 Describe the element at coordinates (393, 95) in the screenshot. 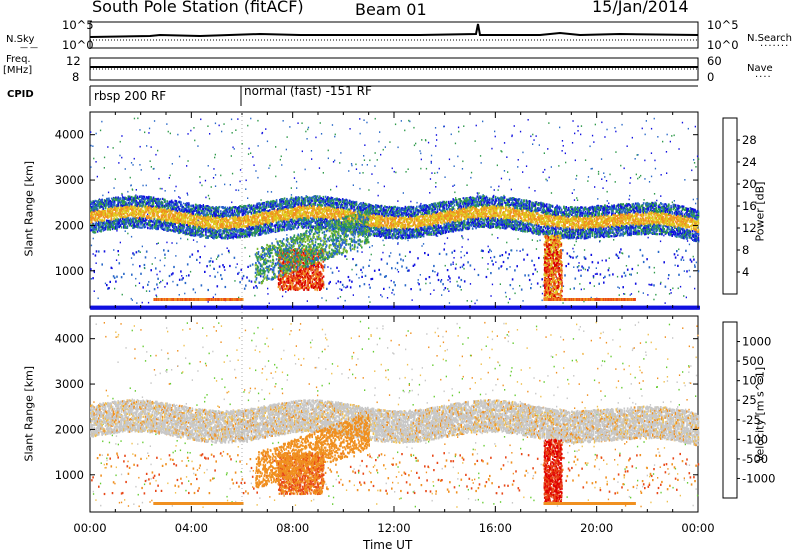

I see `cpid-strip` at that location.